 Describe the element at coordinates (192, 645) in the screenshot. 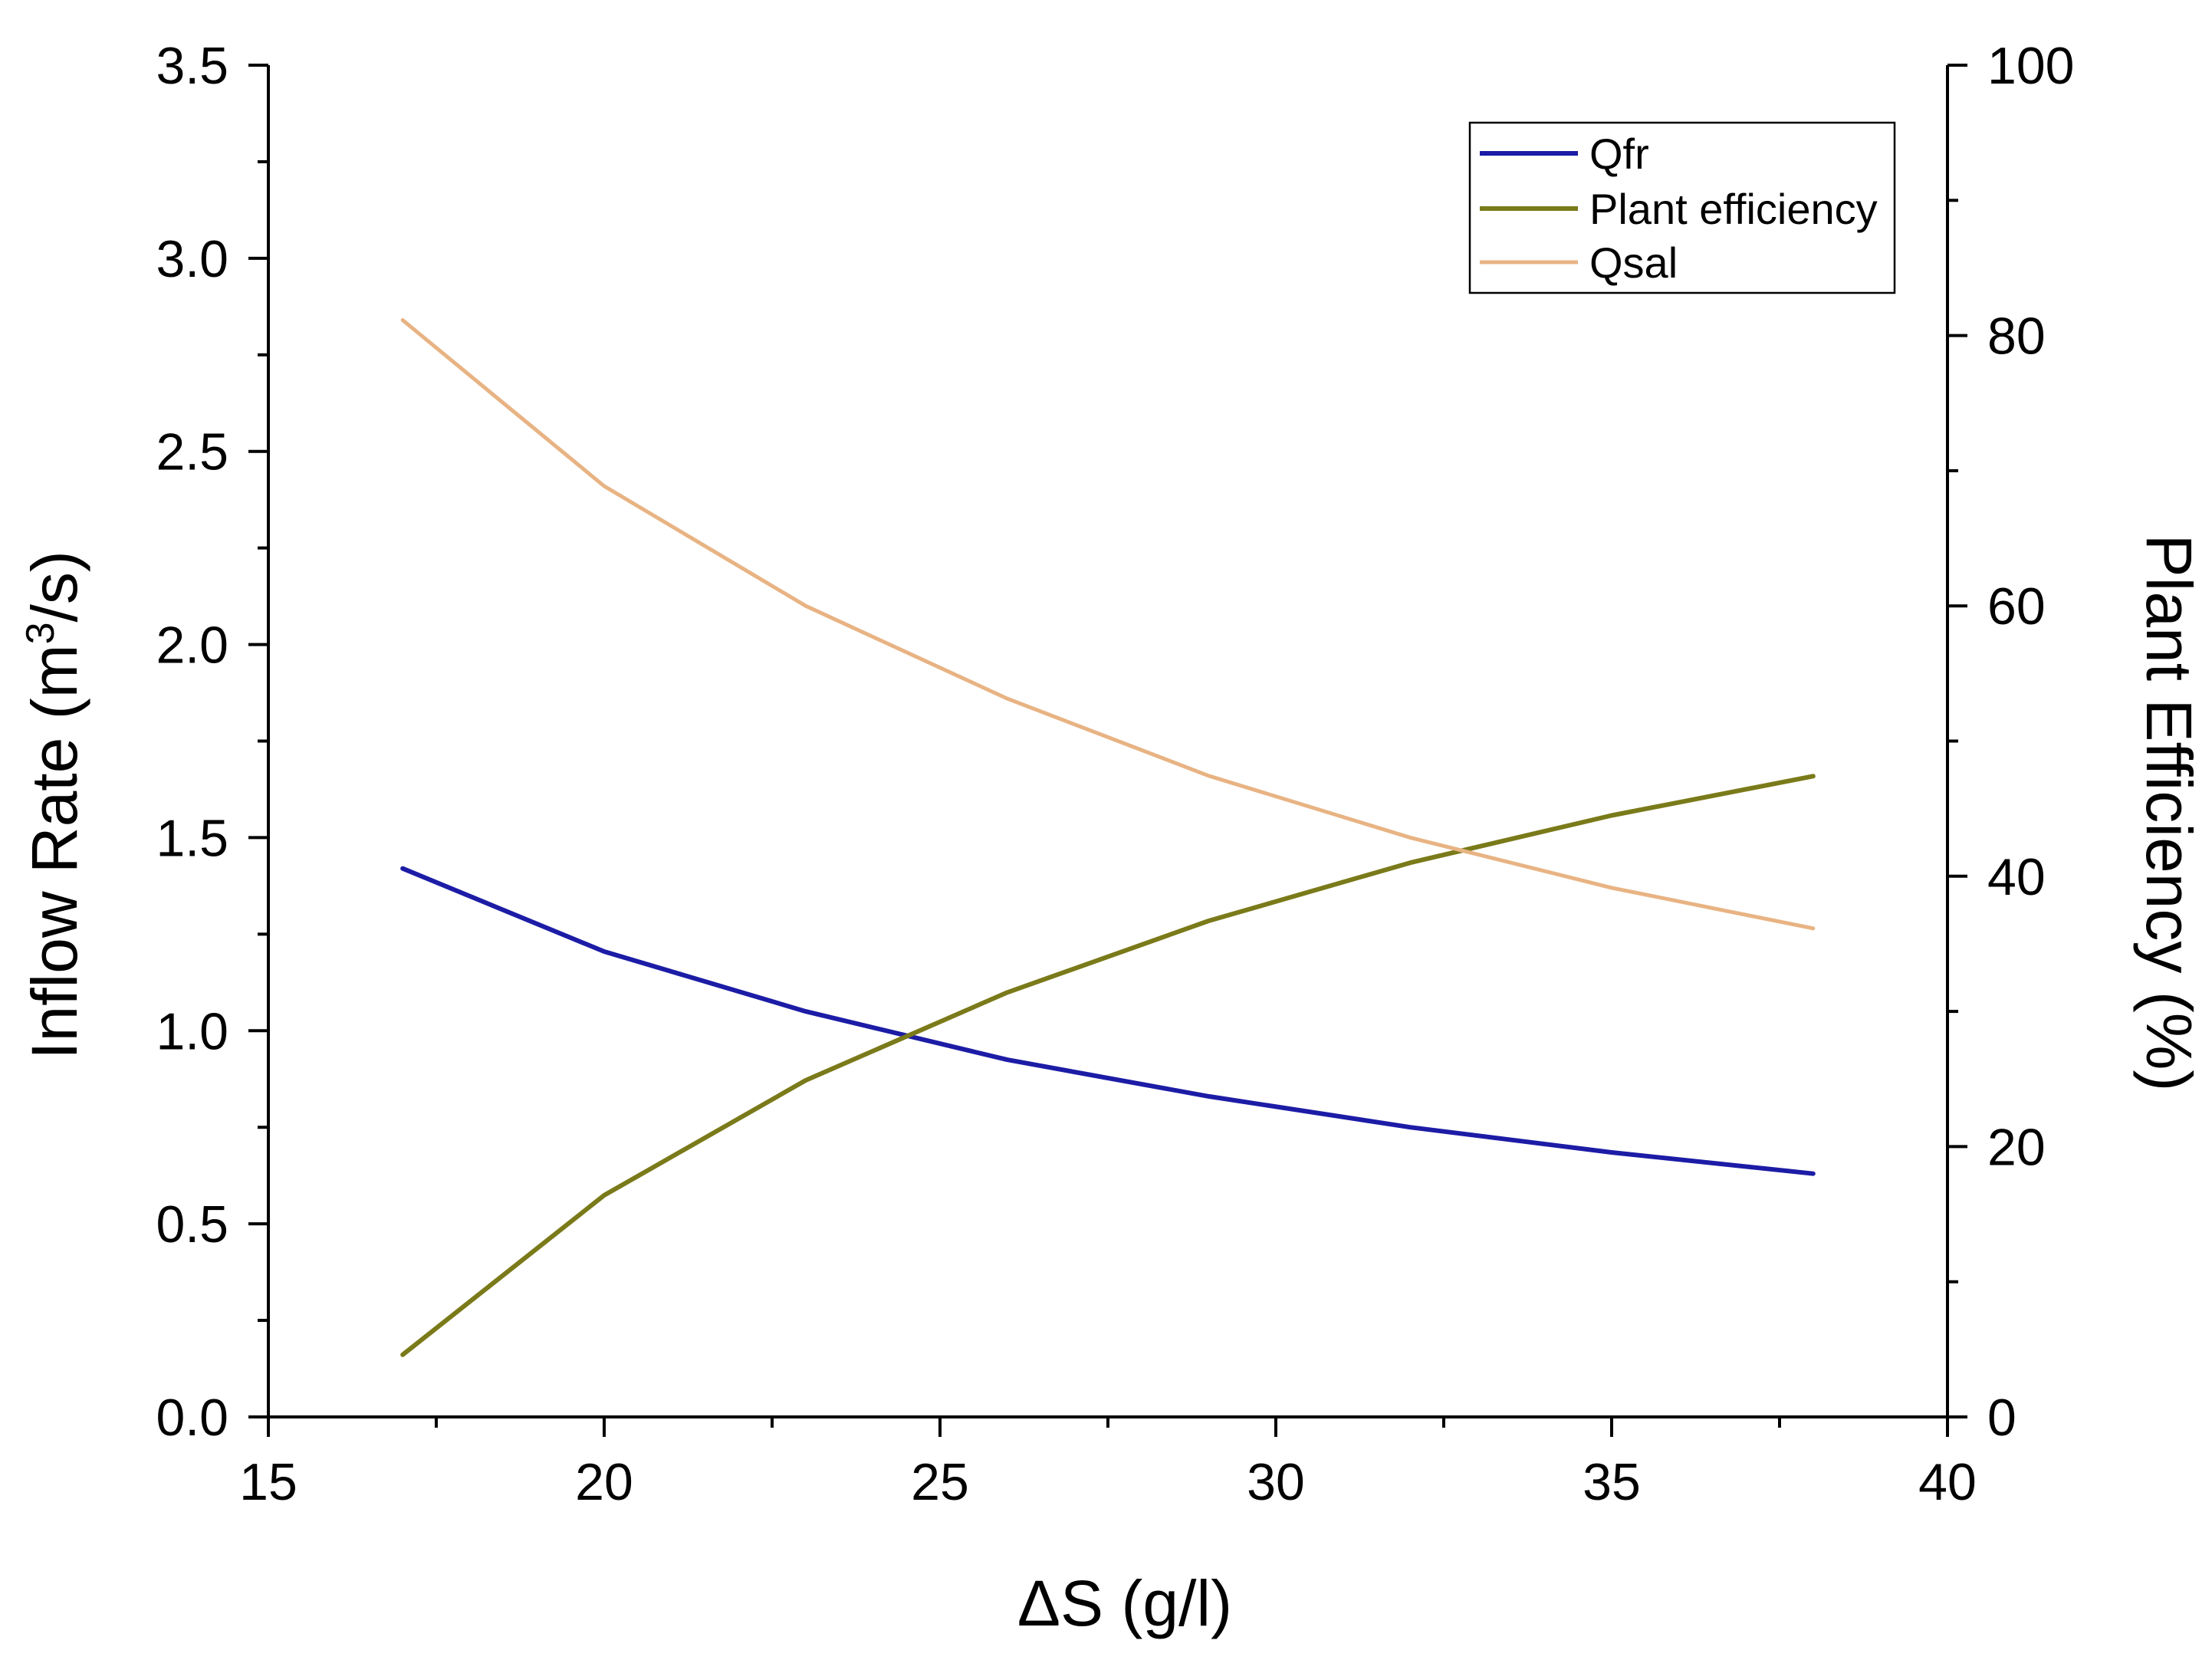

I see `left-tick-label: 2.0` at that location.